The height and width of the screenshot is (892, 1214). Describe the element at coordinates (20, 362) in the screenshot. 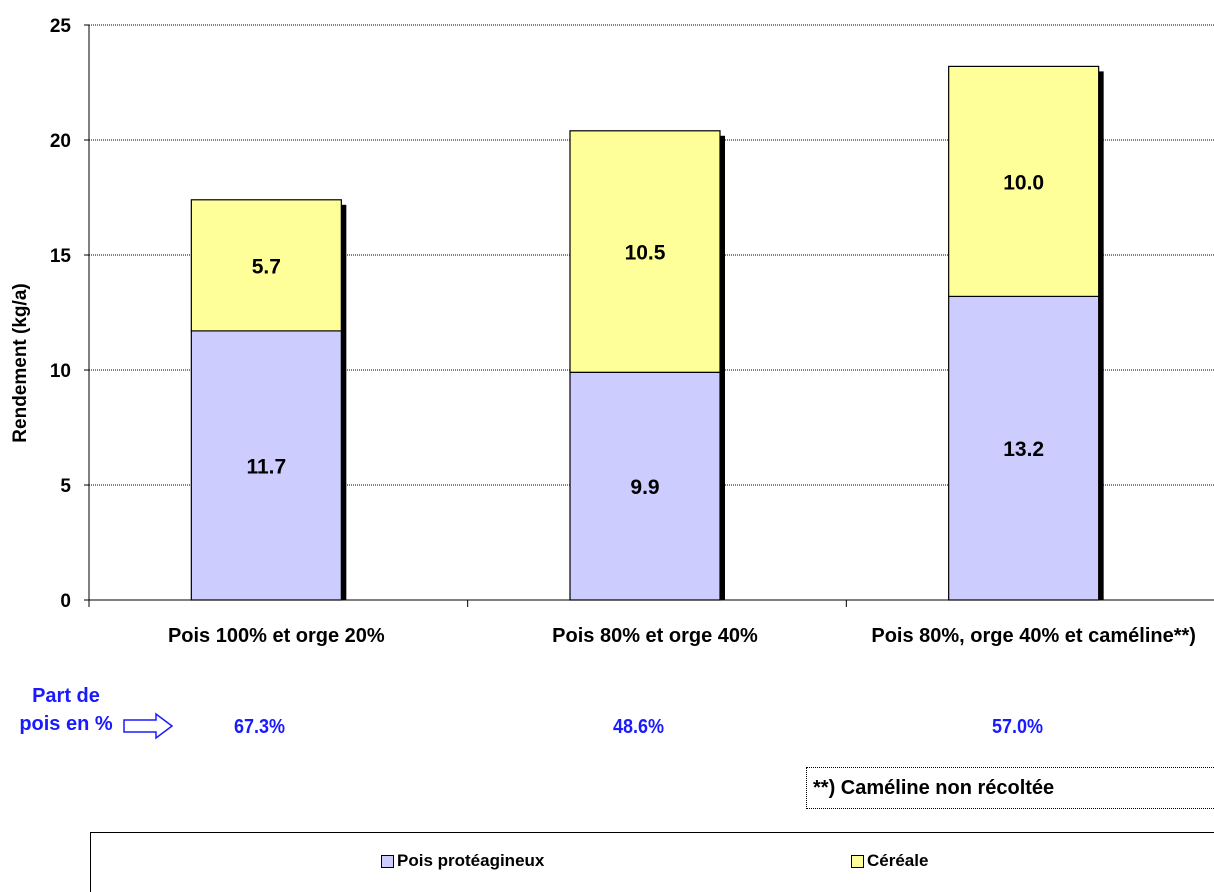

I see `y-axis-label: Rendement (kg/a)` at that location.